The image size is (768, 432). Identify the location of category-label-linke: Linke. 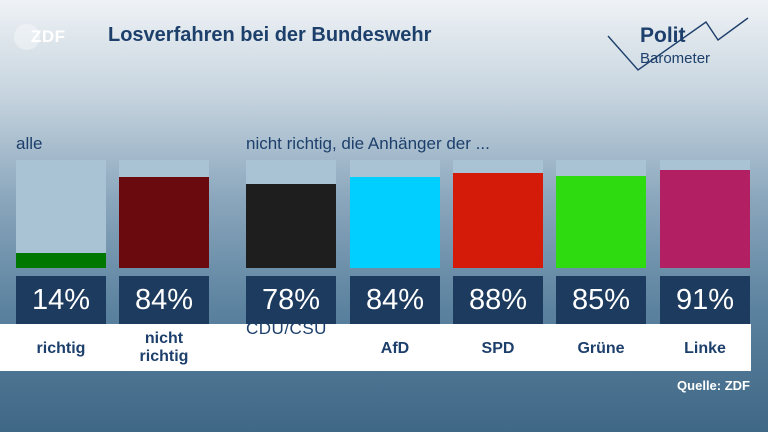
(705, 348).